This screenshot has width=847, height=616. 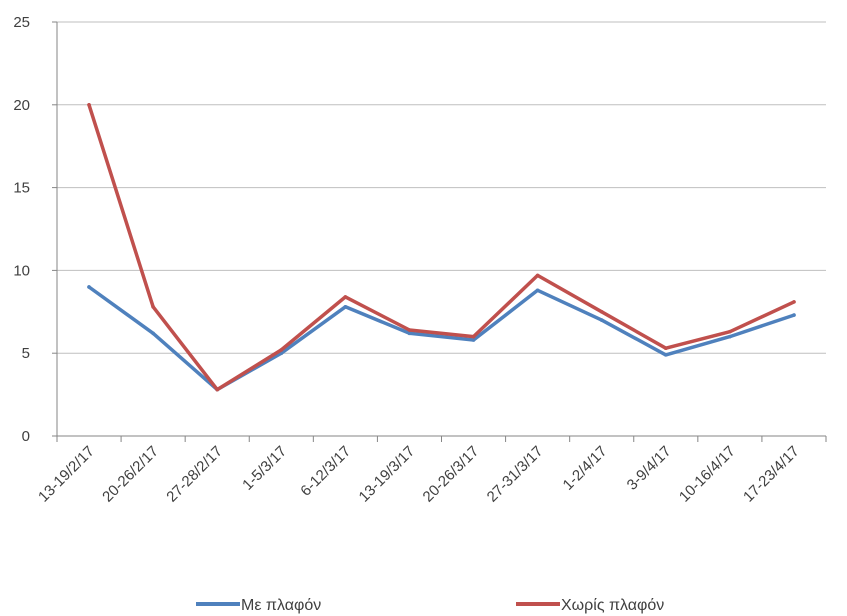 What do you see at coordinates (515, 474) in the screenshot?
I see `x-tick-label: 27-31/3/17` at bounding box center [515, 474].